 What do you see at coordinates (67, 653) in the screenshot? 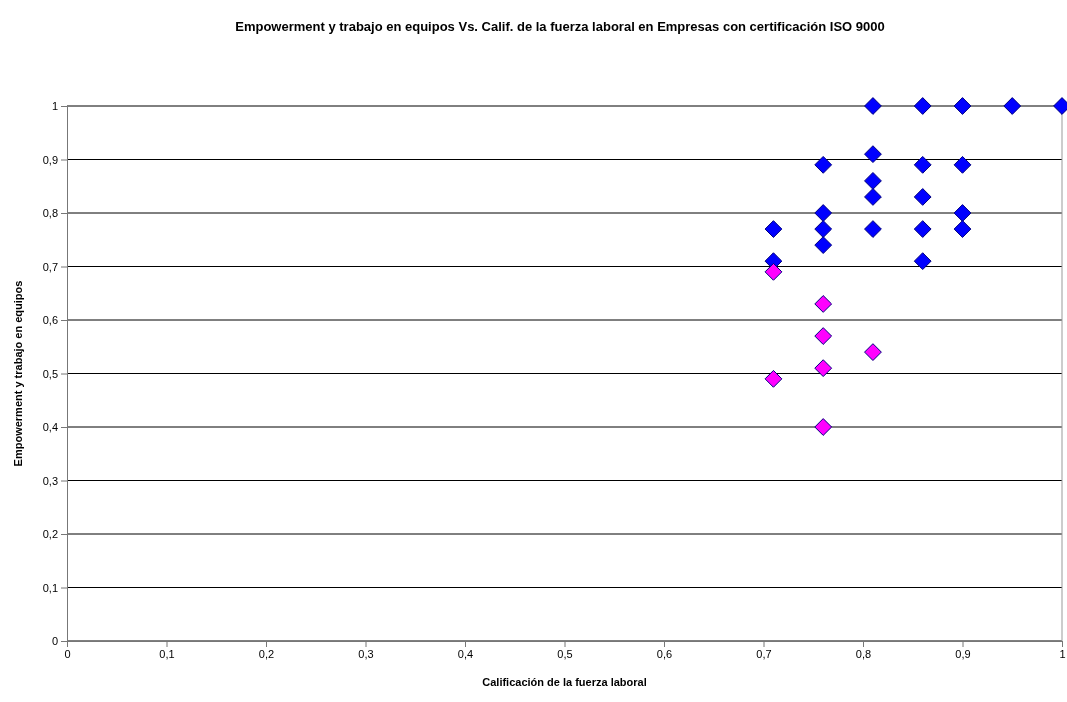
I see `x-tick-label: 0` at bounding box center [67, 653].